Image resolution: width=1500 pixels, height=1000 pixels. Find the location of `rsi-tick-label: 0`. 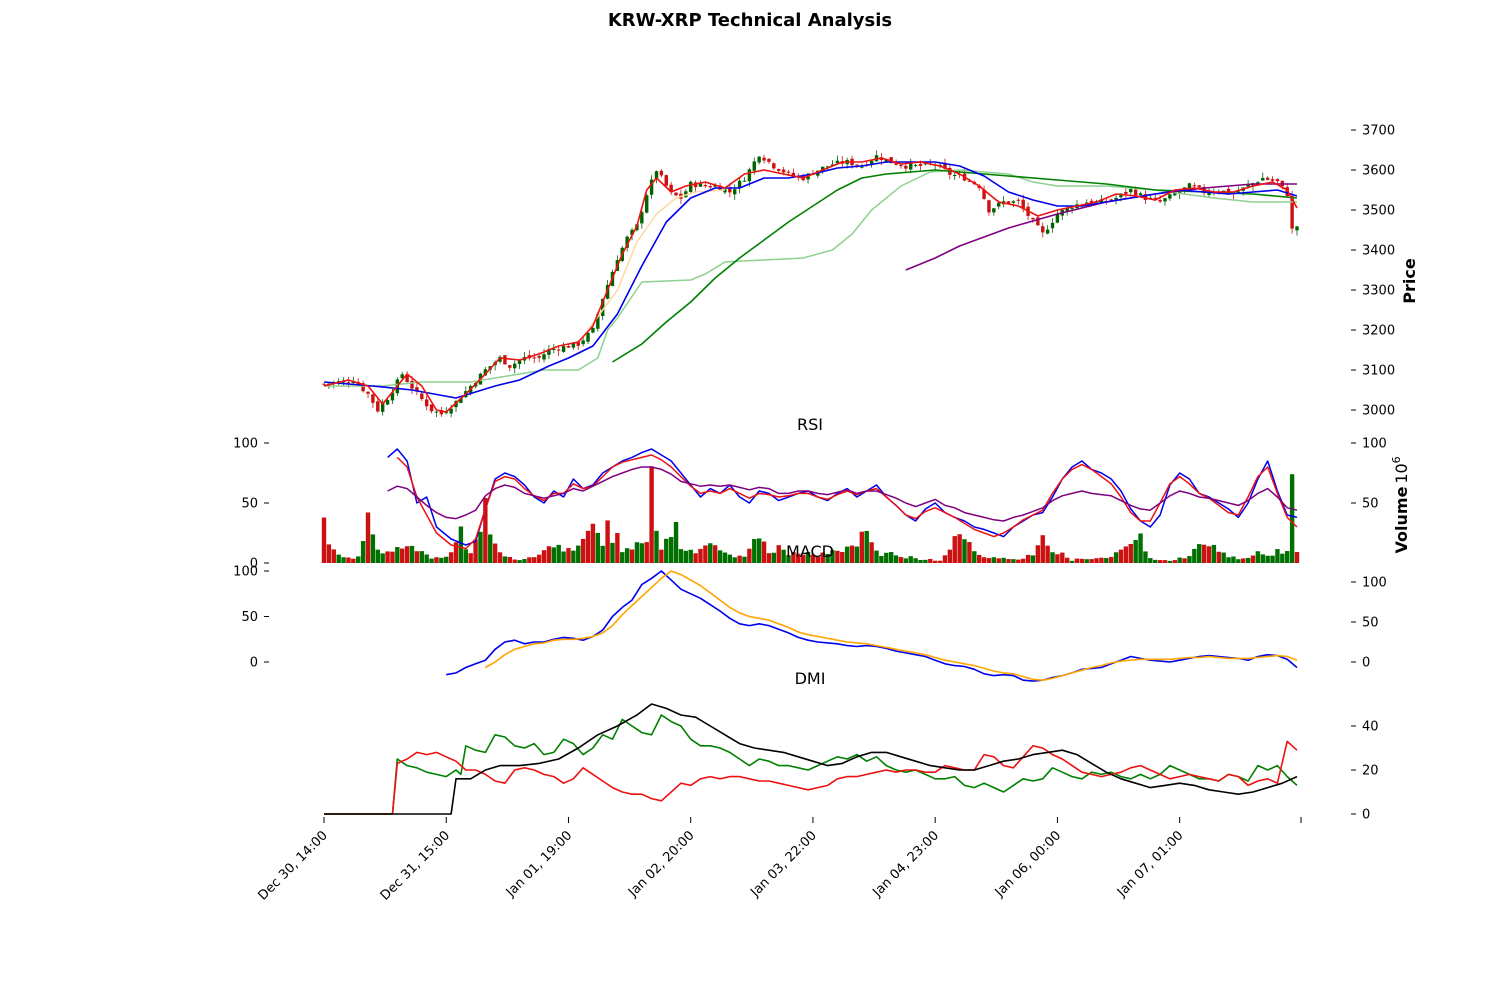

rsi-tick-label: 0 is located at coordinates (254, 564).